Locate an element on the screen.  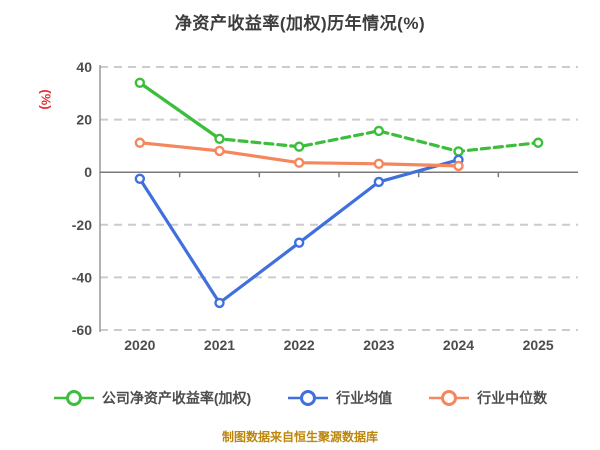
legend-label: 行业均值 is located at coordinates (364, 398).